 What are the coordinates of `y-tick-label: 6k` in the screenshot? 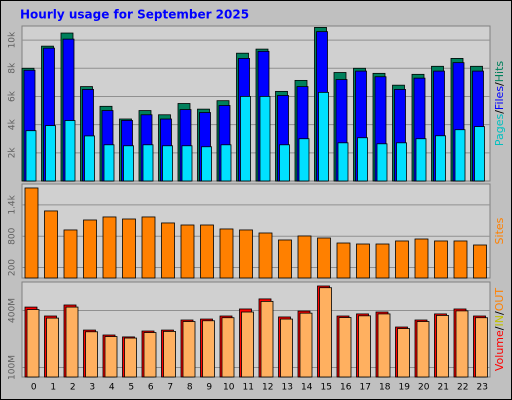 It's located at (13, 96).